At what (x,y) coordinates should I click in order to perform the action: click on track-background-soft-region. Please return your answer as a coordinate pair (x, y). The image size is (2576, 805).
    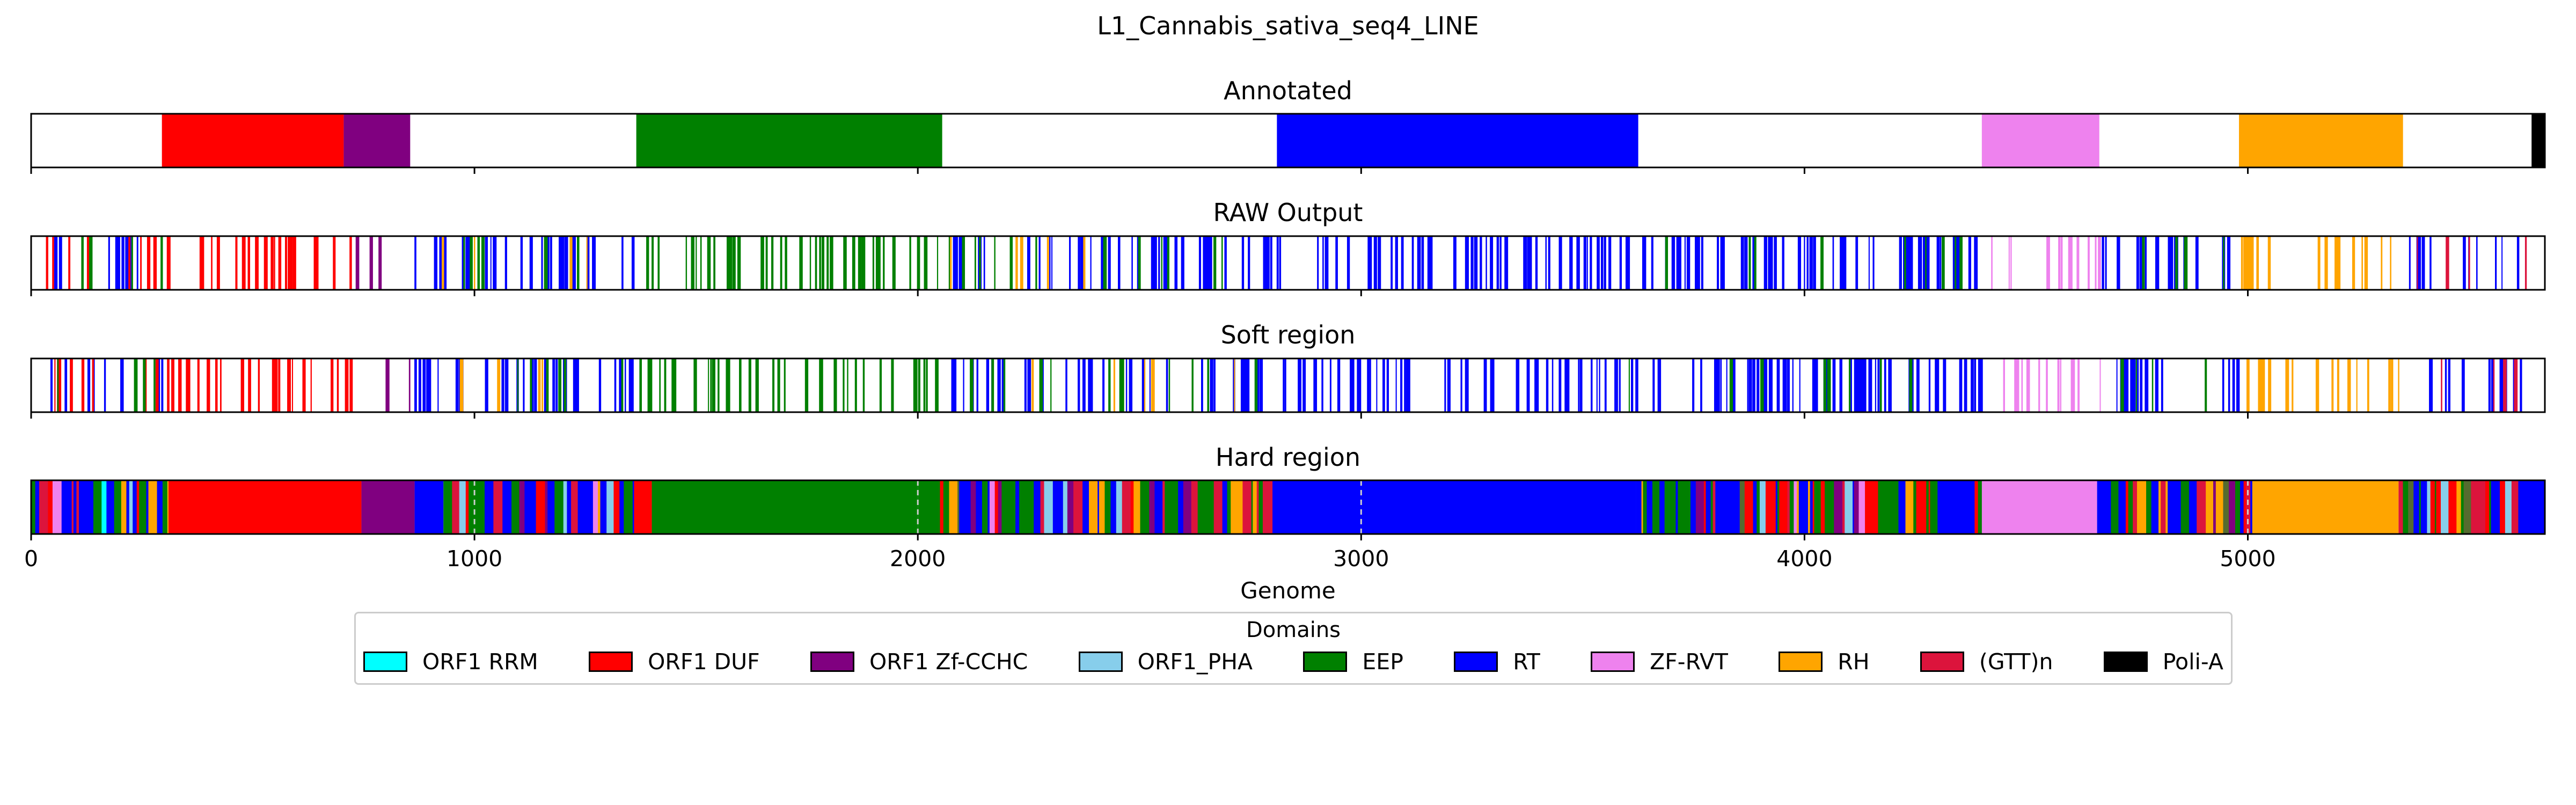
    Looking at the image, I should click on (1288, 385).